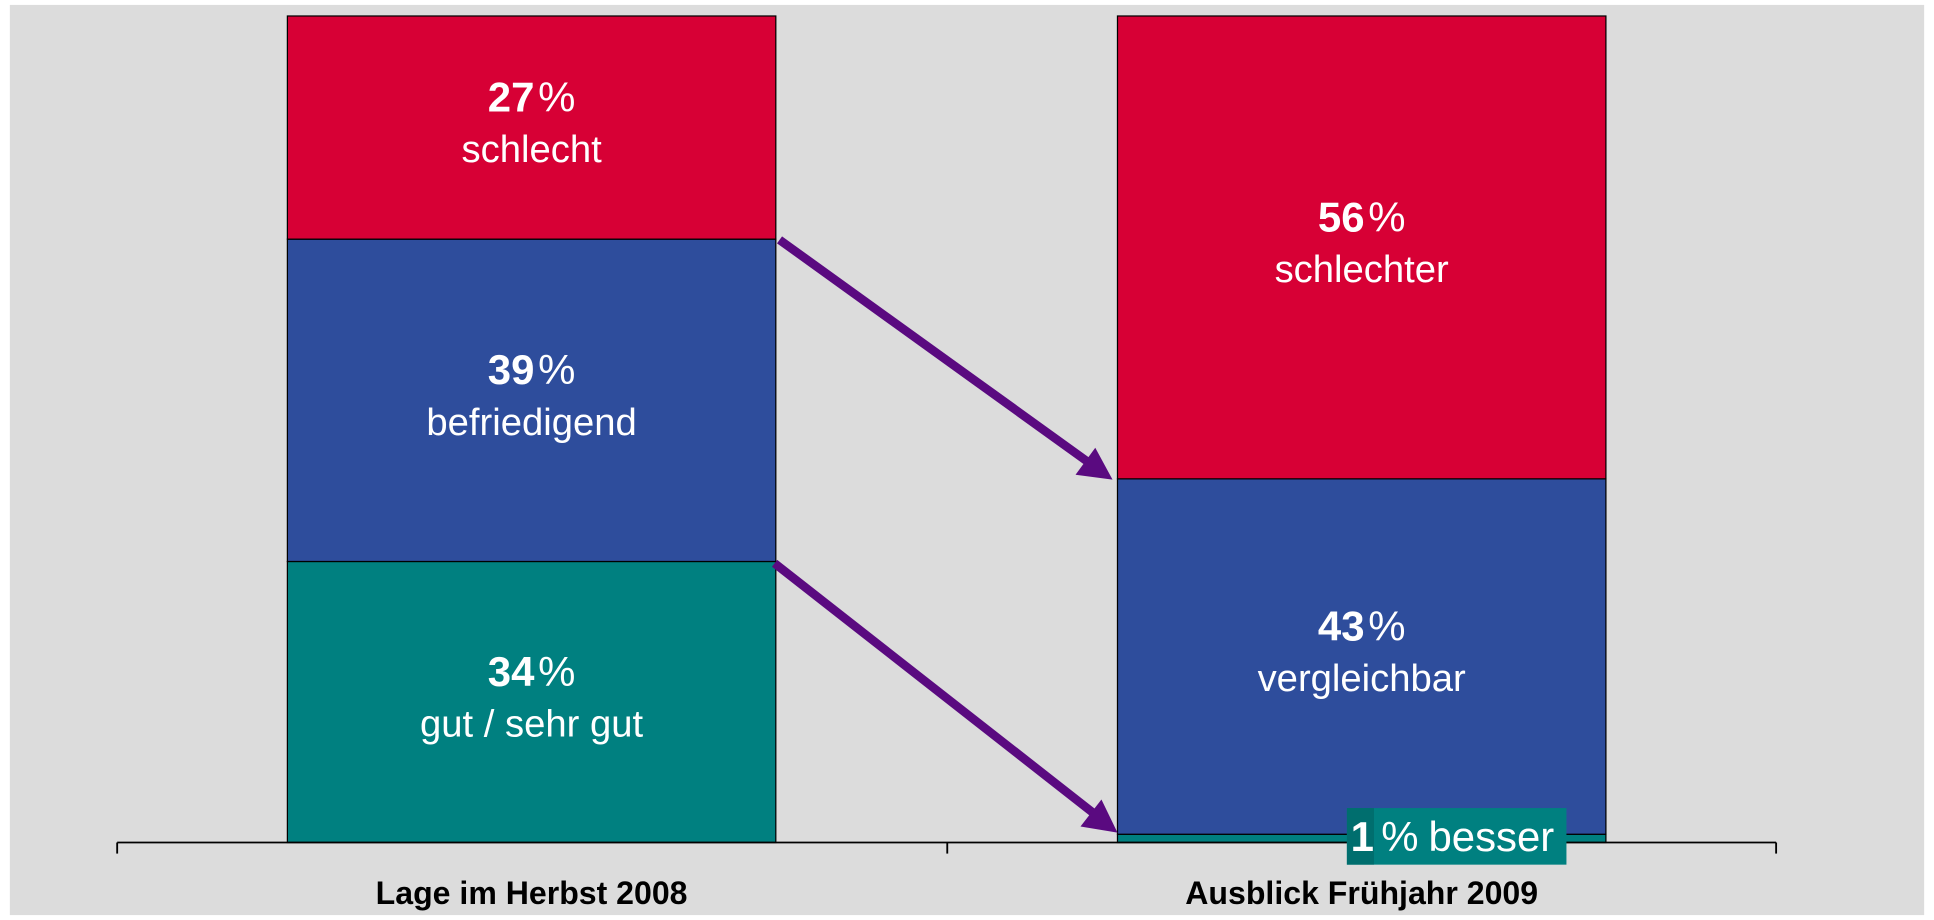  I want to click on x-tick-label: Ausblick Frühjahr 2009, so click(1361, 893).